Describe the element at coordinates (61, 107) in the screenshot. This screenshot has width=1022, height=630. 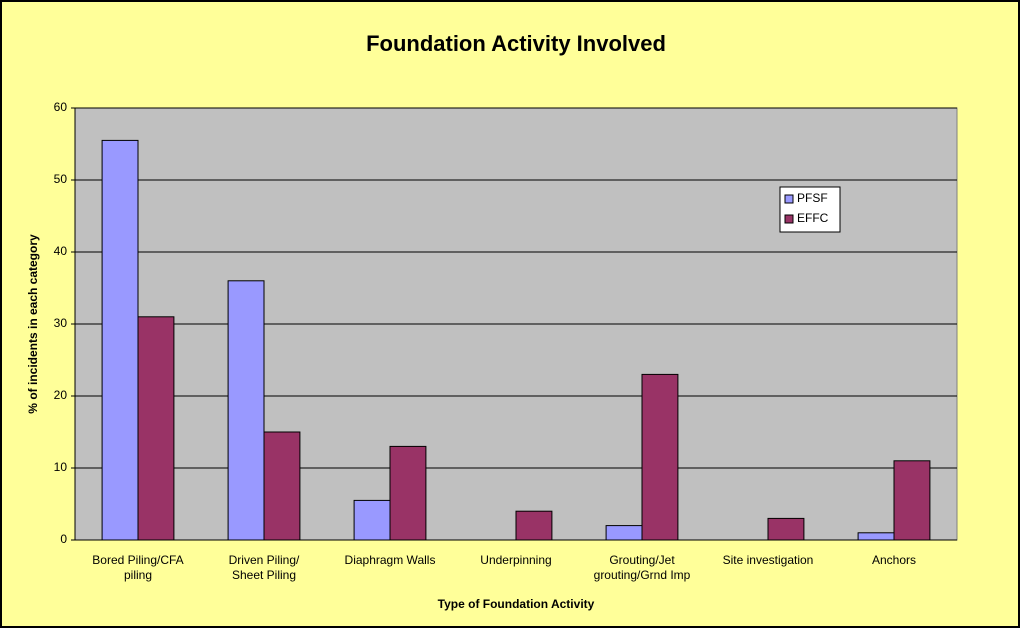
I see `y-tick-label: 60` at that location.